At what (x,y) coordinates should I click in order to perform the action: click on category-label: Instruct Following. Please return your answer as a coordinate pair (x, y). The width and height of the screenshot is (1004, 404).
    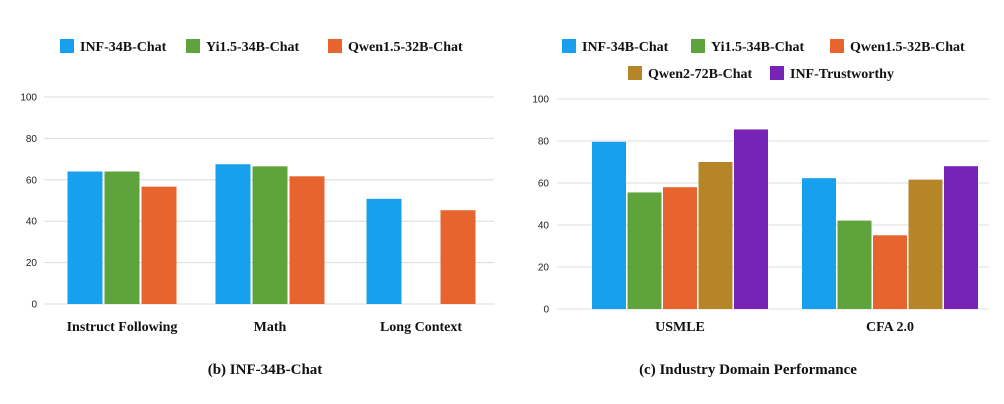
    Looking at the image, I should click on (122, 327).